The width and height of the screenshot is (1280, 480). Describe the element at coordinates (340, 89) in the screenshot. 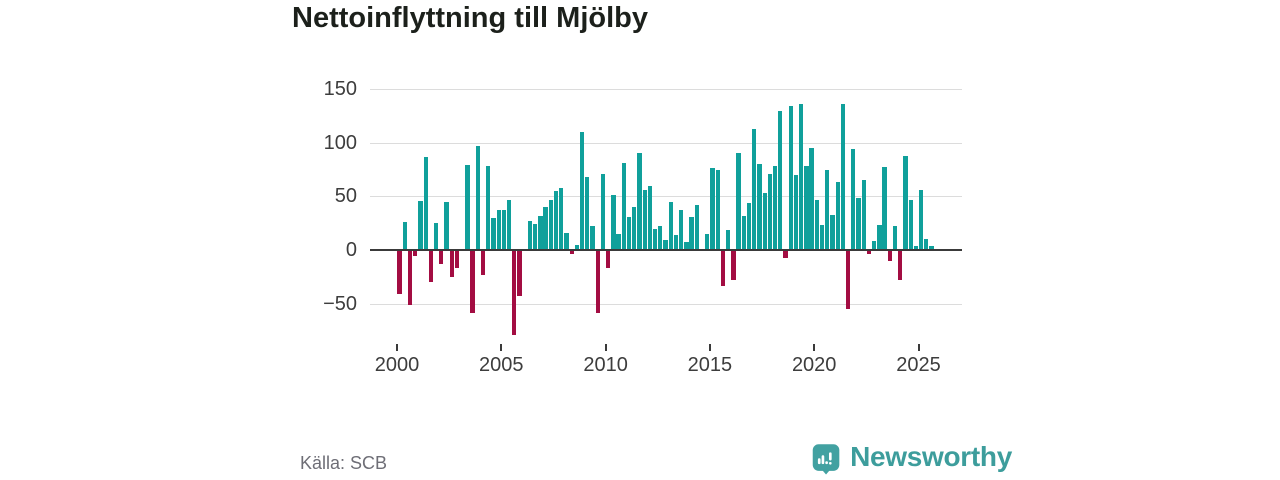

I see `y-axis-tick-label: 150` at that location.